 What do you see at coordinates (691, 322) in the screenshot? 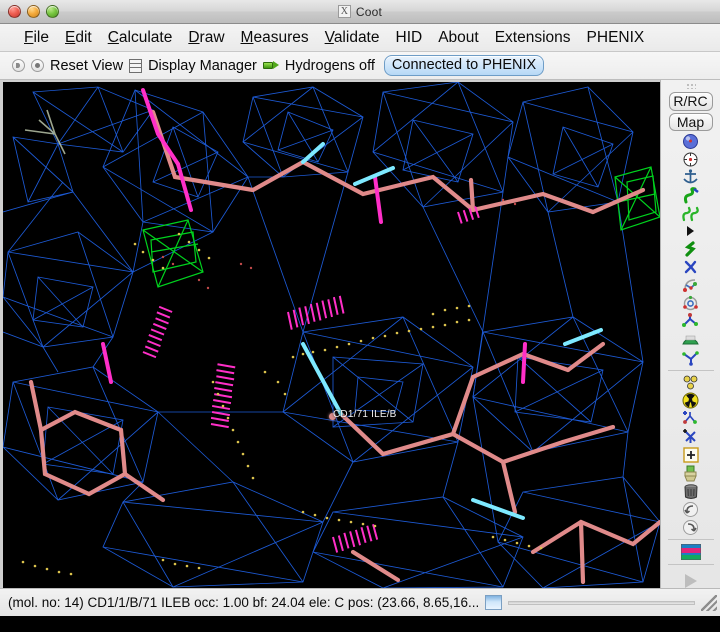
I see `real-space-refine-icon` at bounding box center [691, 322].